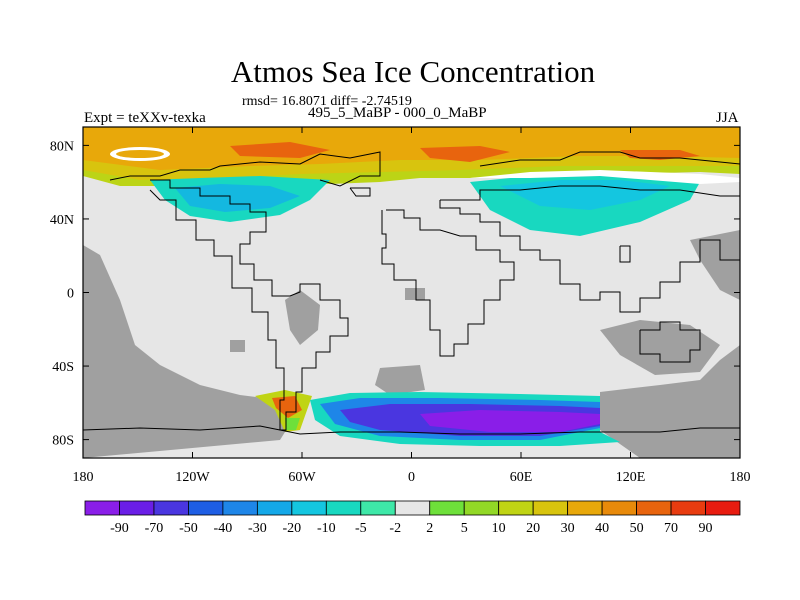 This screenshot has width=800, height=600. I want to click on zero-contour, so click(605, 177).